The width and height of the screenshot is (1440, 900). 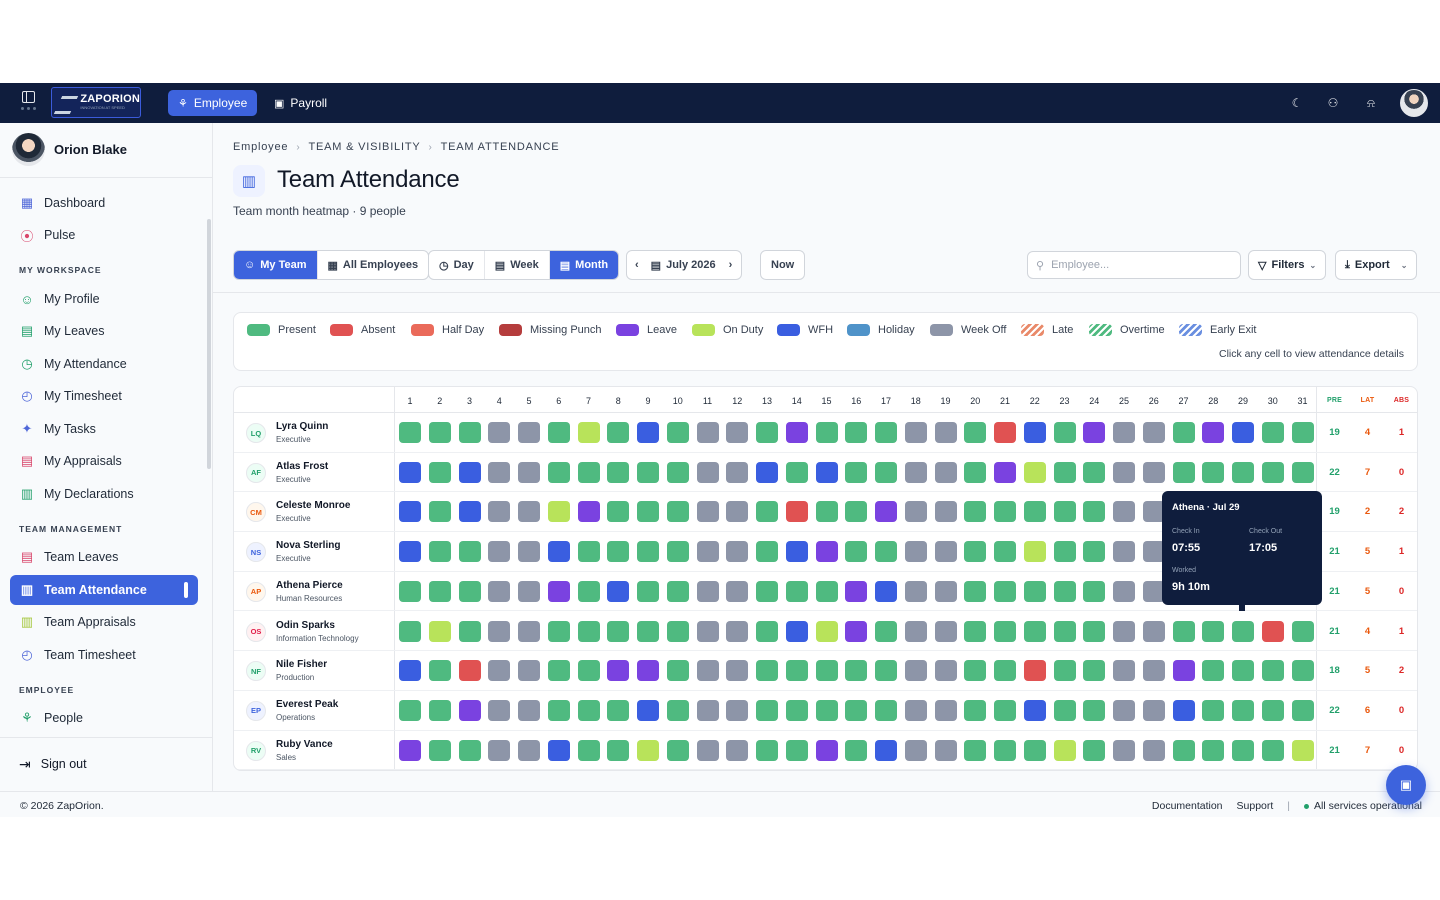 What do you see at coordinates (1287, 265) in the screenshot?
I see `filters-button: ▽ Filters ⌄` at bounding box center [1287, 265].